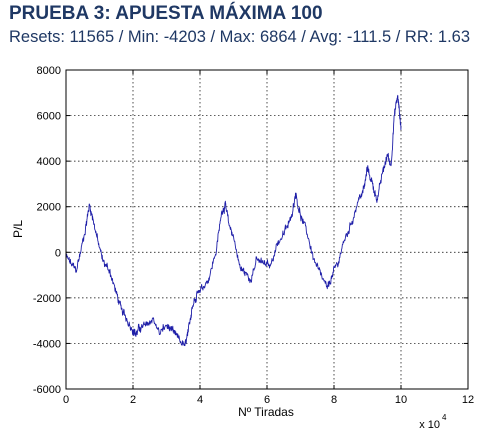  I want to click on x-tick-label: 10, so click(401, 400).